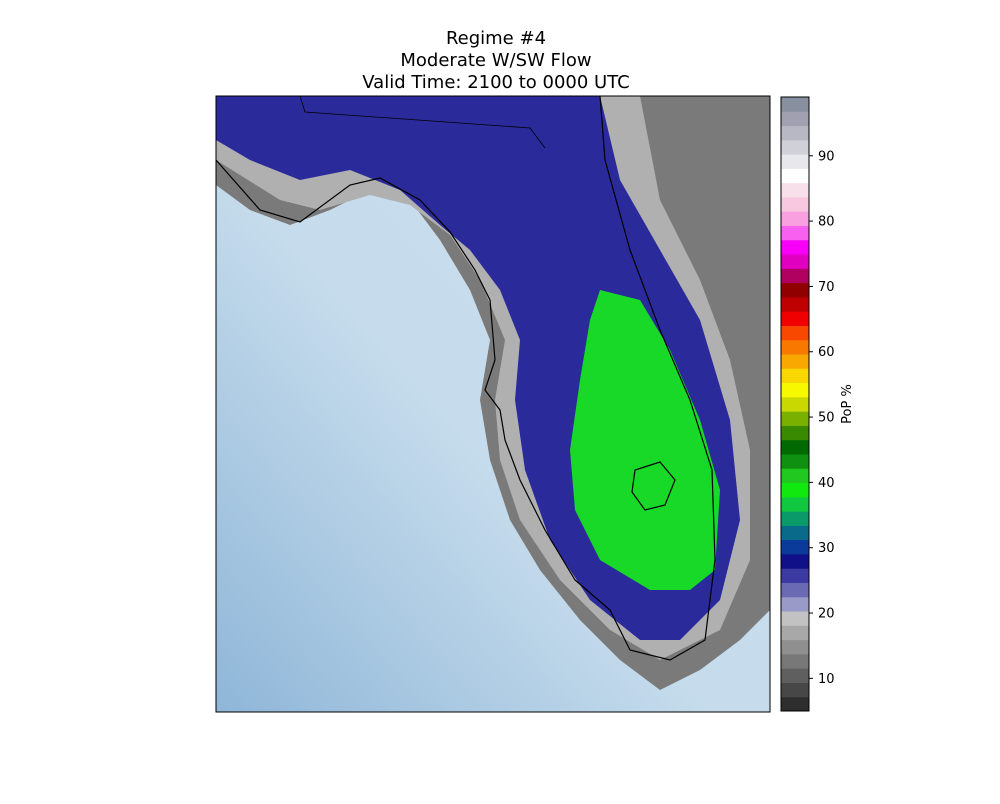  I want to click on title-line: Moderate W/SW Flow, so click(495, 60).